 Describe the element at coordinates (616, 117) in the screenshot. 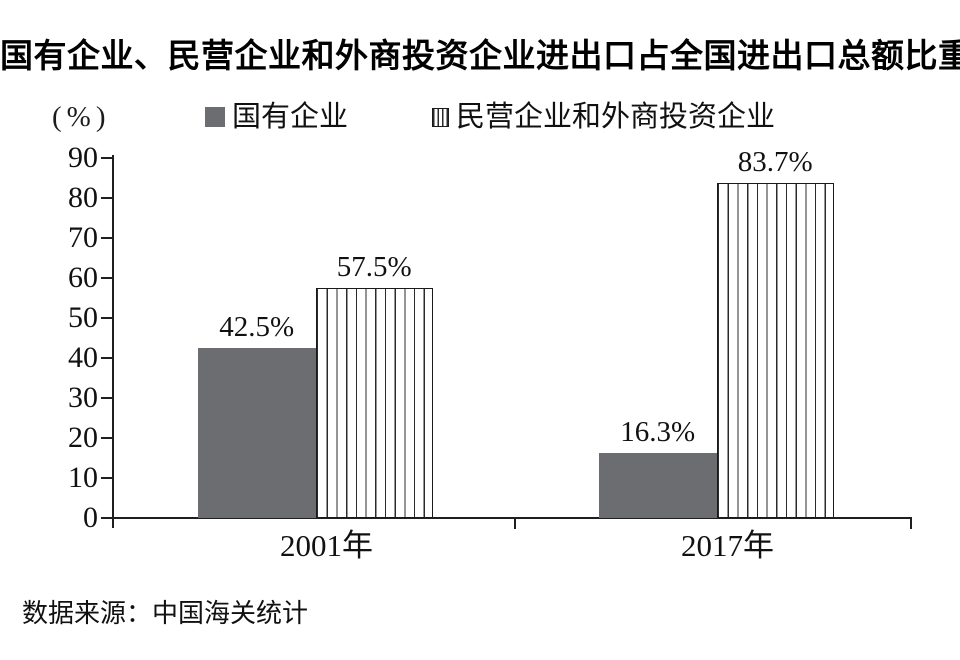

I see `legend-label: 民营企业和外商投资企业` at that location.